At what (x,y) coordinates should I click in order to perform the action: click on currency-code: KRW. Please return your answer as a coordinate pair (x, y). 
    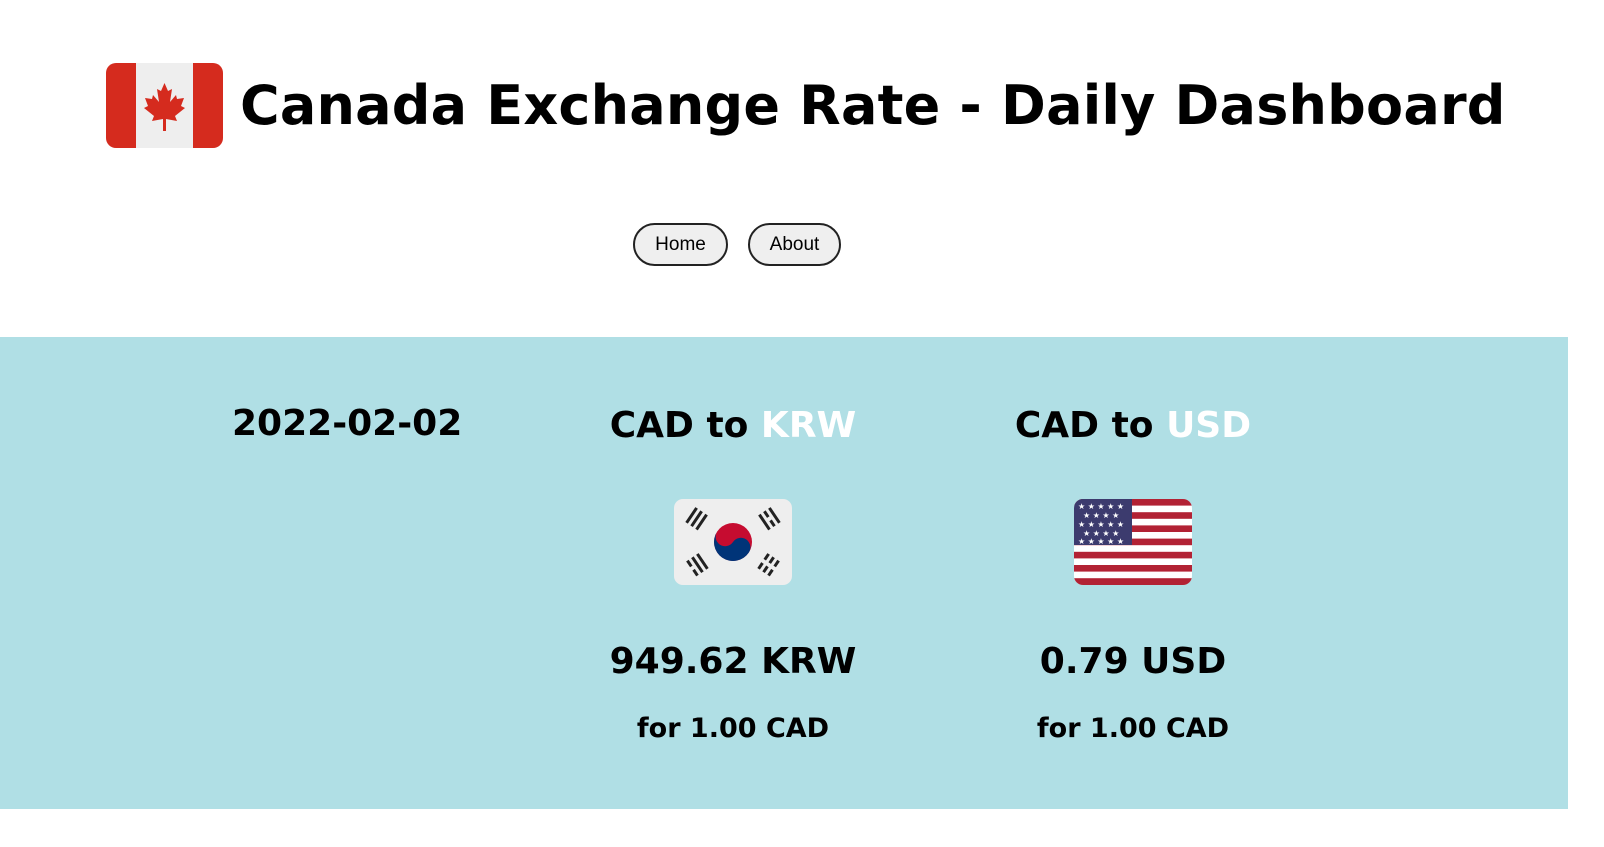
    Looking at the image, I should click on (808, 425).